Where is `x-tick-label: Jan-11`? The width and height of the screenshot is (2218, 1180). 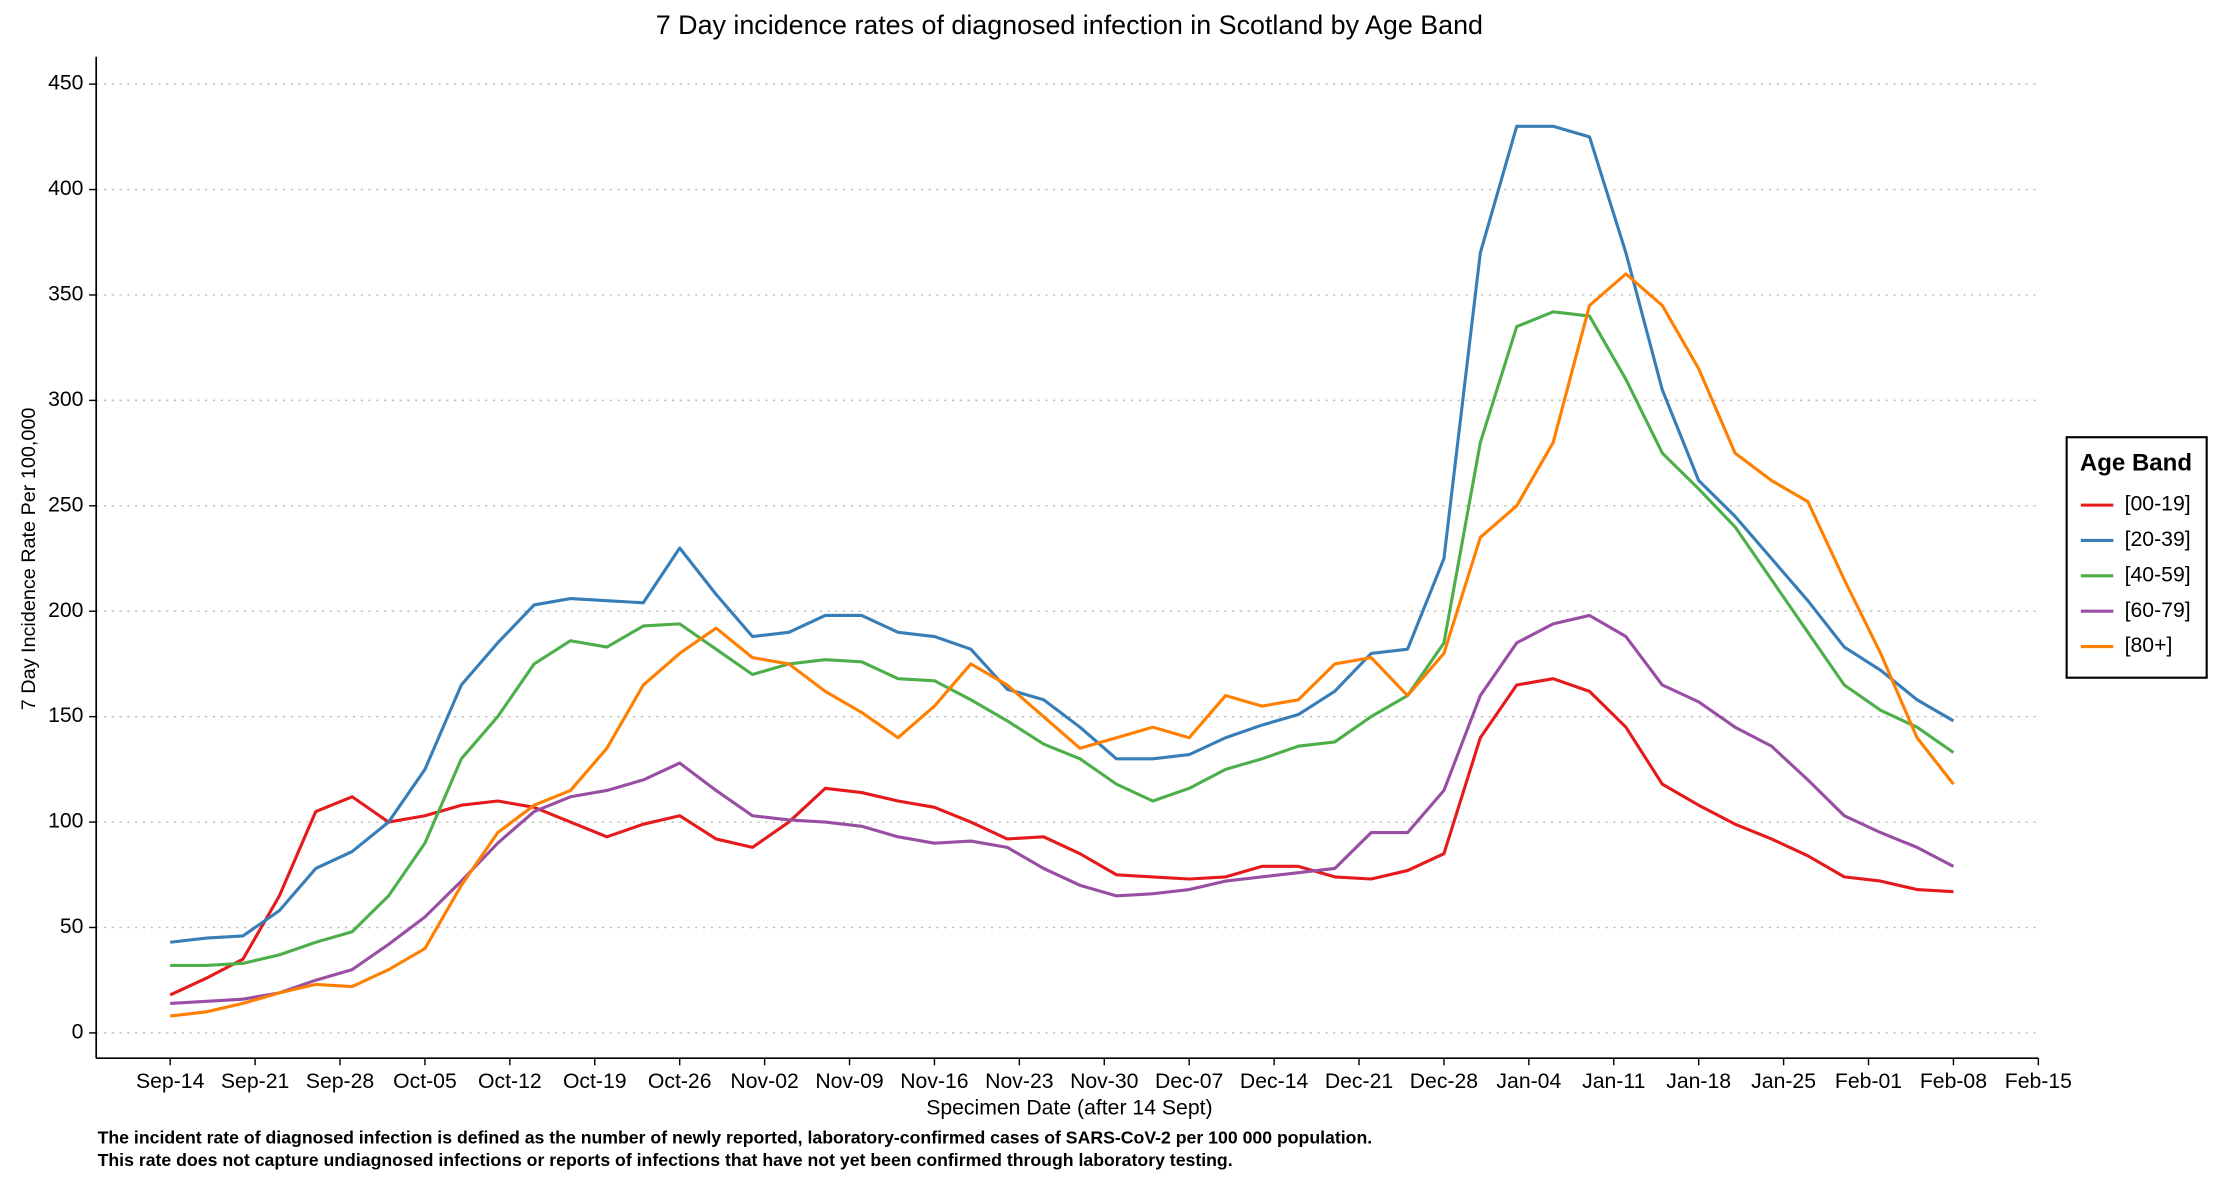
x-tick-label: Jan-11 is located at coordinates (1613, 1081).